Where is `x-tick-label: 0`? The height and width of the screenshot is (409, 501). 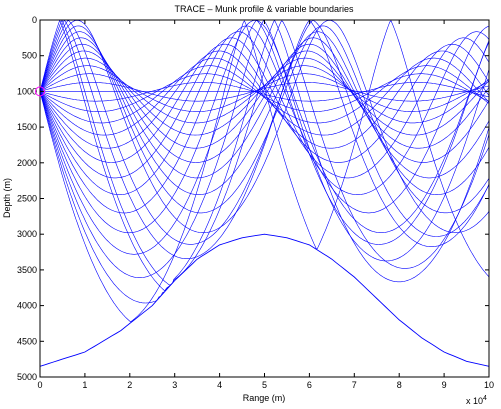 x-tick-label: 0 is located at coordinates (39, 385).